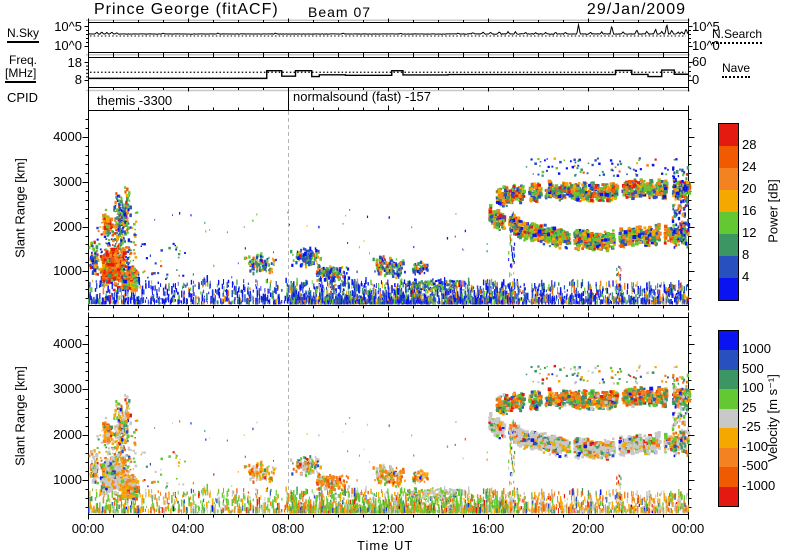 The height and width of the screenshot is (554, 800). Describe the element at coordinates (737, 35) in the screenshot. I see `noise-search-legend: N.Search` at that location.